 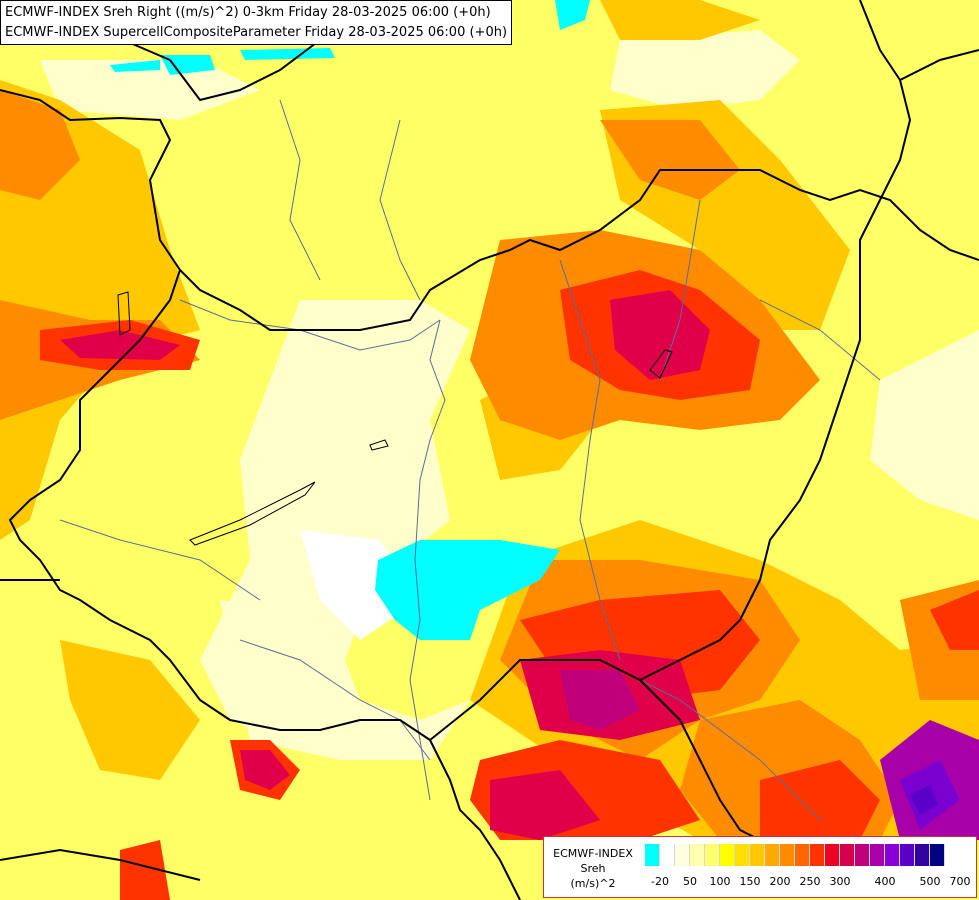 I want to click on legend-title-line-2: Sreh, so click(x=593, y=868).